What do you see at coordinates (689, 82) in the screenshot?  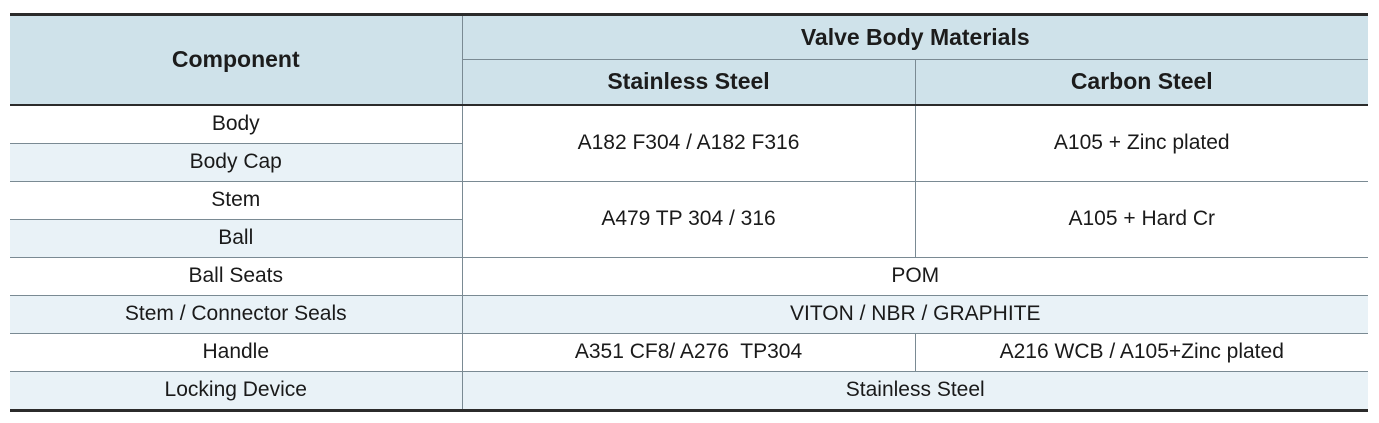 I see `header-stainless-steel: Stainless Steel` at bounding box center [689, 82].